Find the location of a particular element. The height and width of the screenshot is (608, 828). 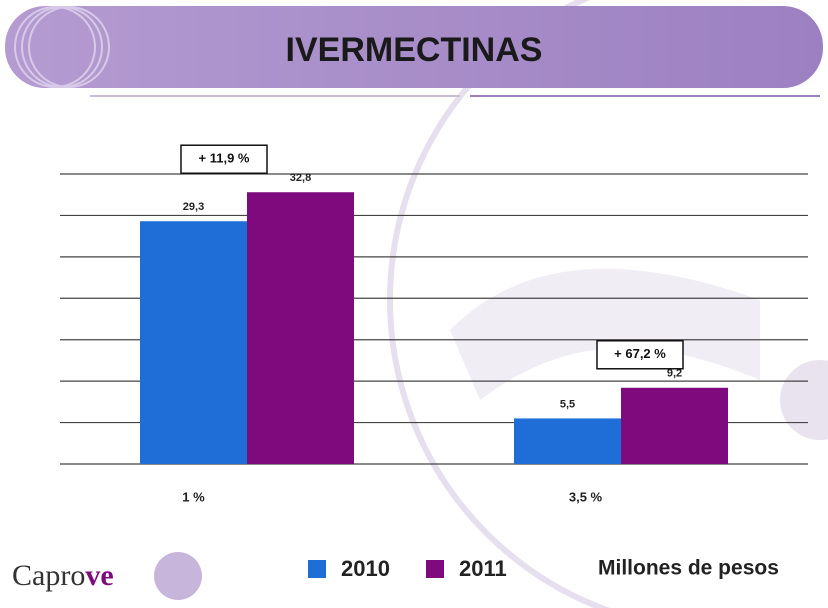

annotation: + 11,9 % is located at coordinates (224, 158).